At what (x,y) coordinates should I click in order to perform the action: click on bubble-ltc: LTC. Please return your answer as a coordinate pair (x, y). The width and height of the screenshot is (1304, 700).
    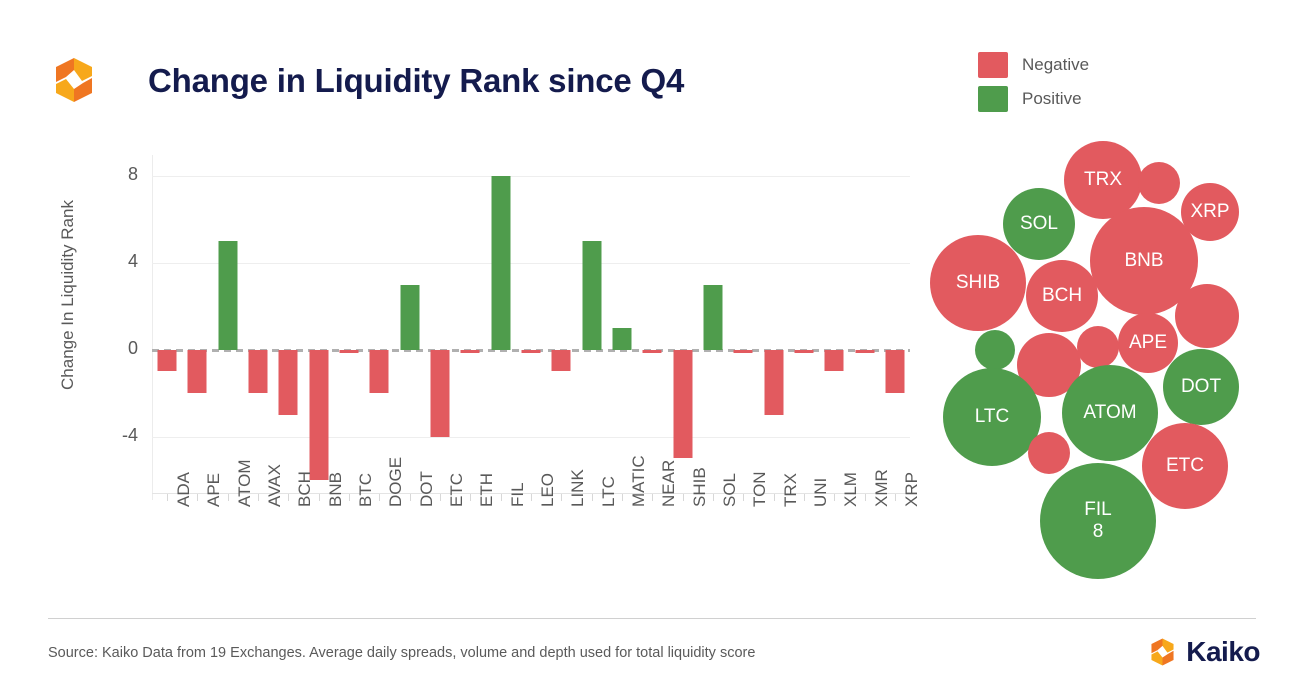
    Looking at the image, I should click on (992, 417).